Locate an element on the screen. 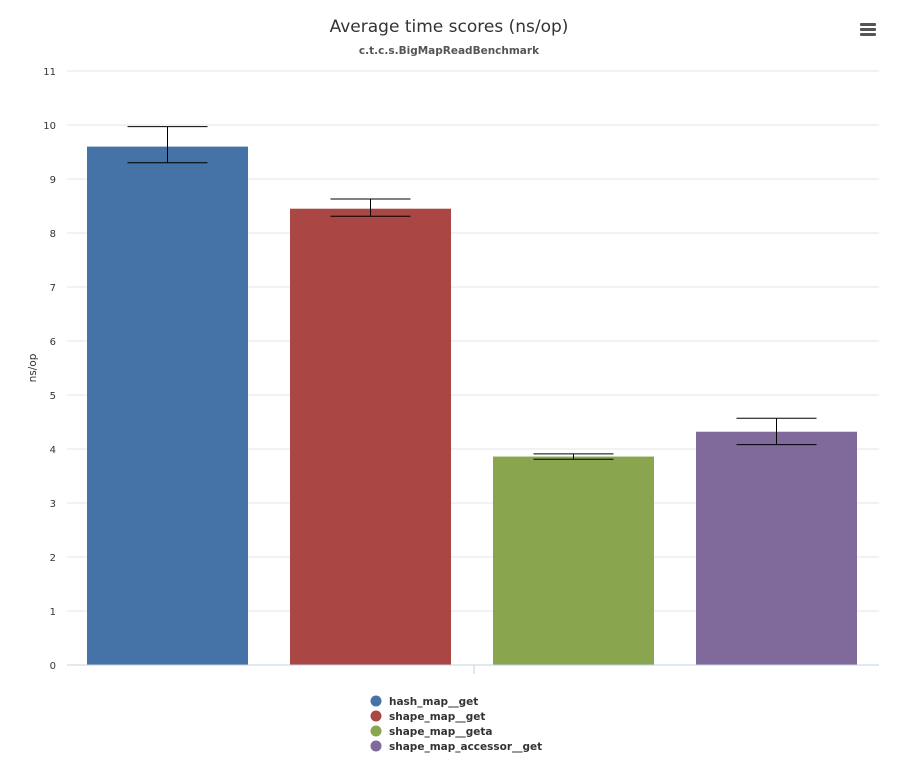 This screenshot has width=900, height=771. legend-label: shape_map__get is located at coordinates (437, 717).